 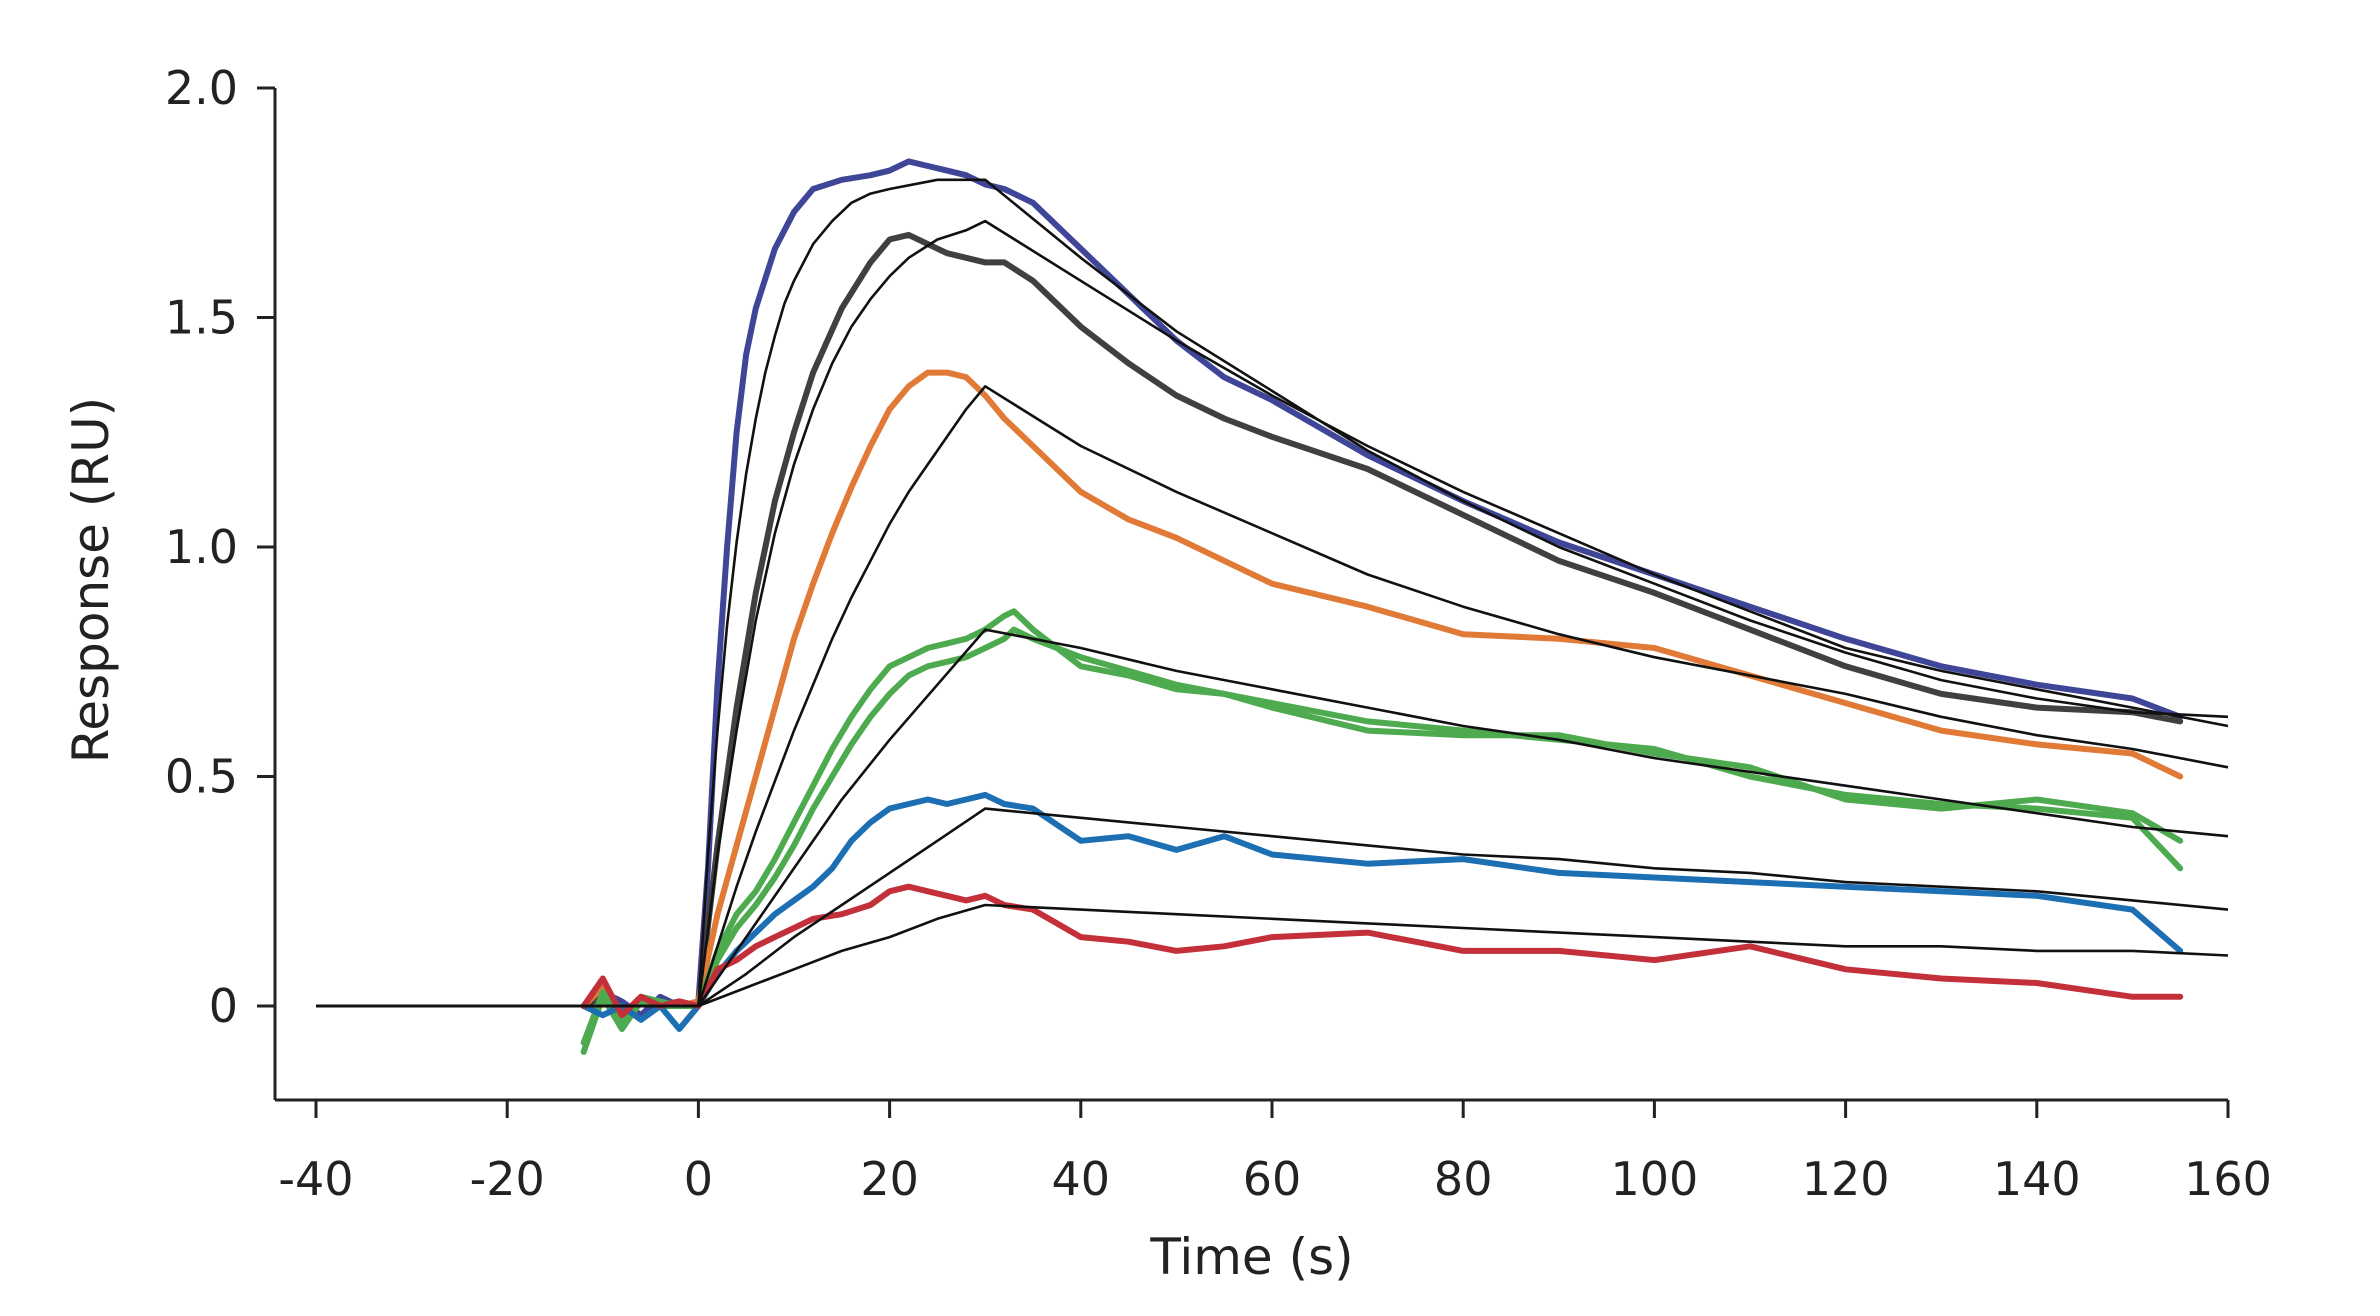 I want to click on y-tick-label: 2.0, so click(x=201, y=88).